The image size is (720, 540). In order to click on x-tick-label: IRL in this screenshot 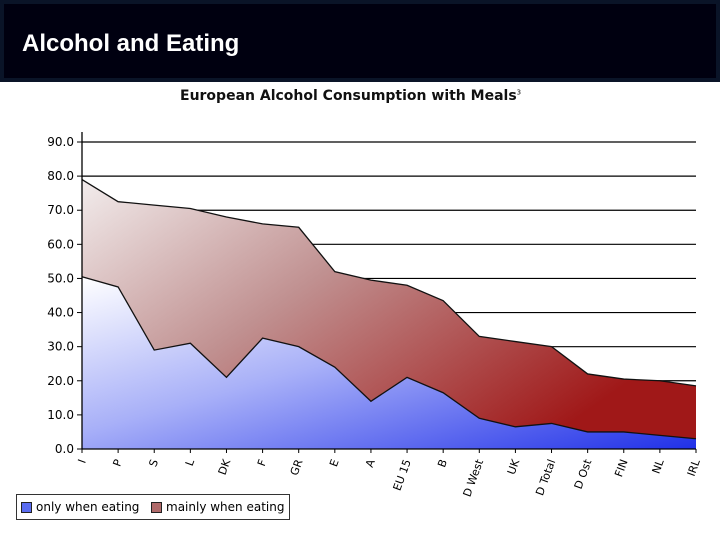, I will do `click(694, 467)`.